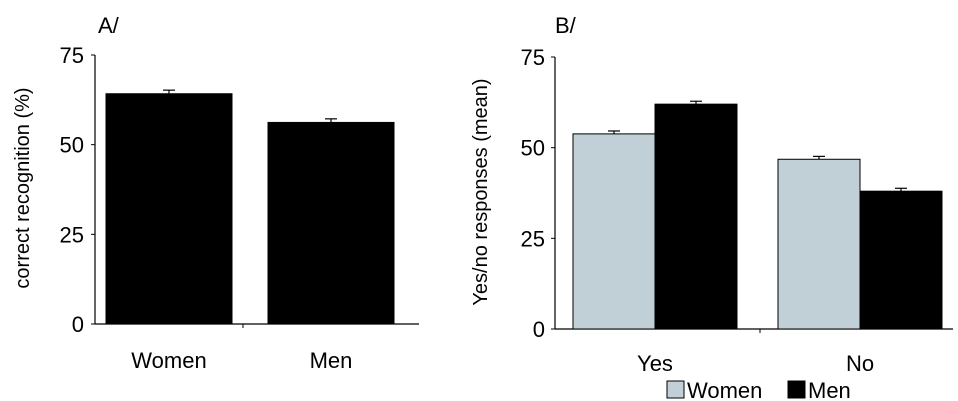  What do you see at coordinates (724, 389) in the screenshot?
I see `legend-label-women: Women` at bounding box center [724, 389].